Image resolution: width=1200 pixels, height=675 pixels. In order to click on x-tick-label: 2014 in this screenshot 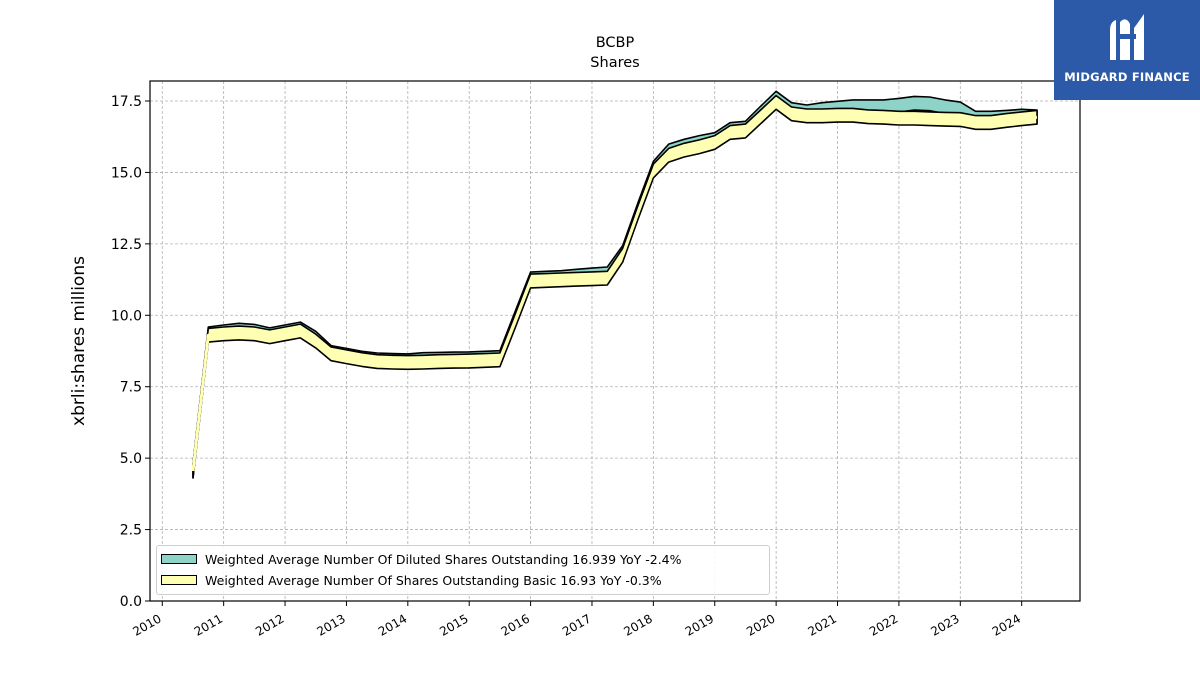, I will do `click(392, 624)`.